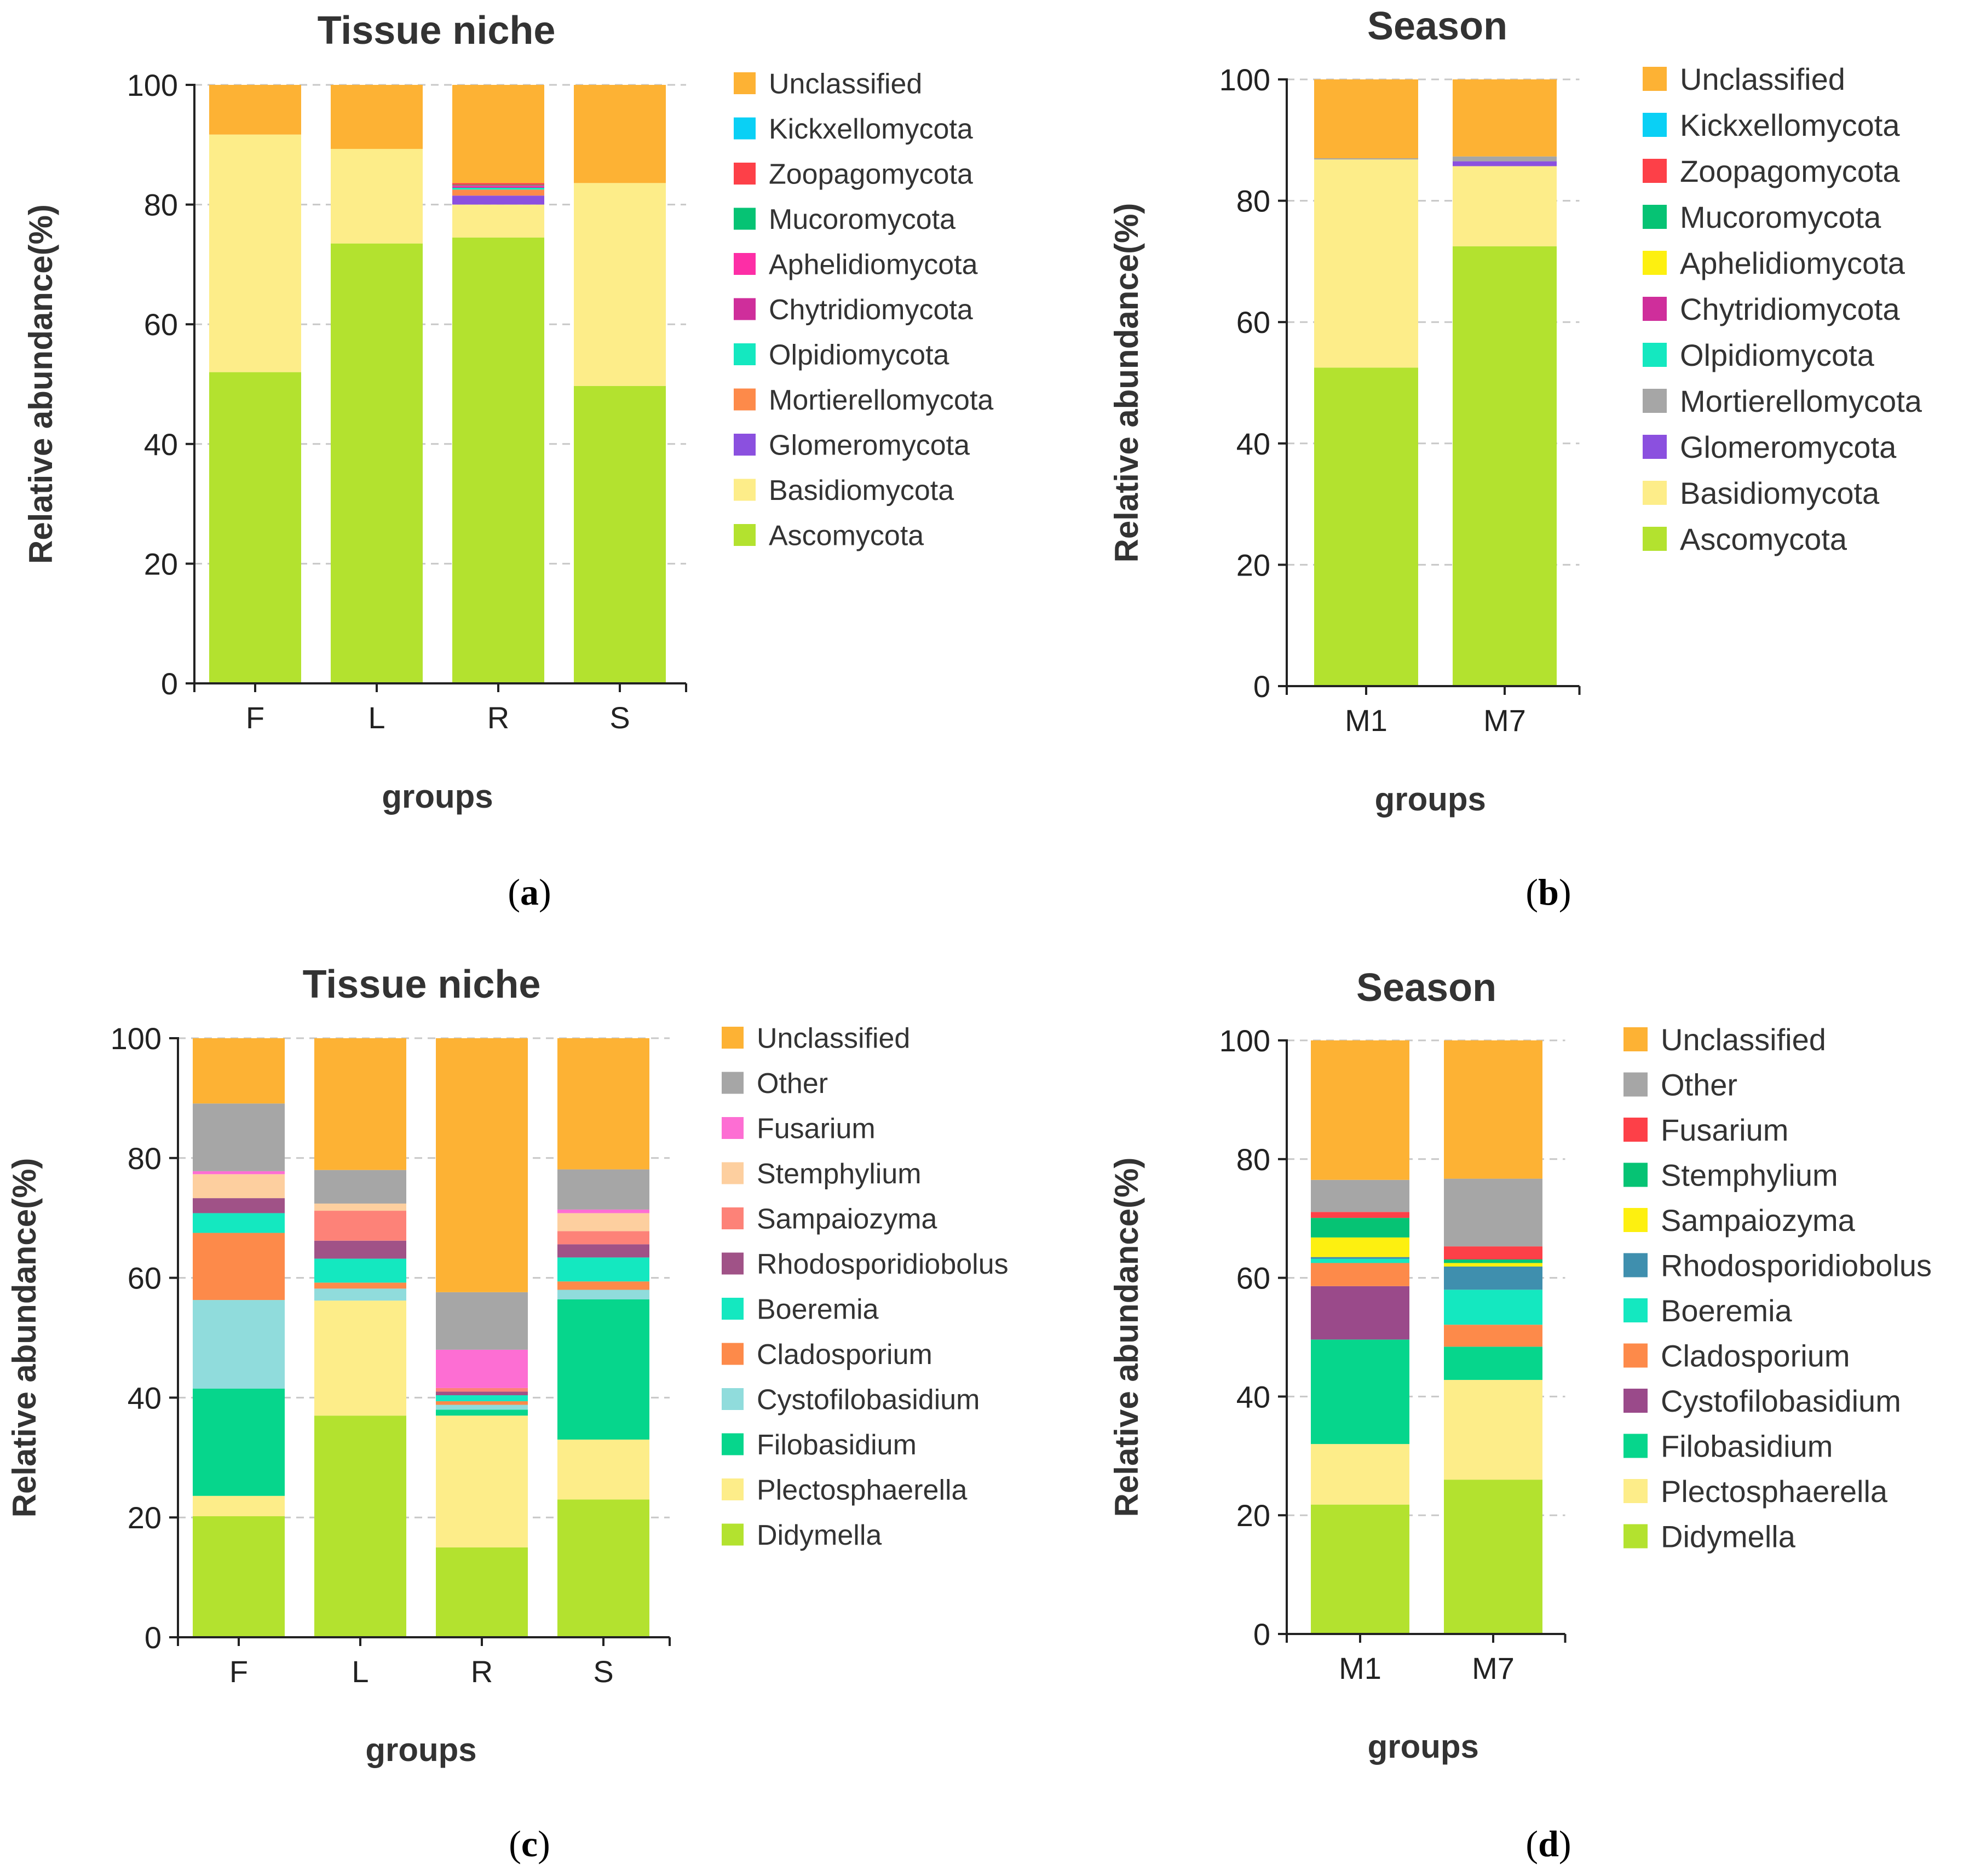 The image size is (1969, 1876). Describe the element at coordinates (733, 1128) in the screenshot. I see `legend-swatch-fusarium` at that location.